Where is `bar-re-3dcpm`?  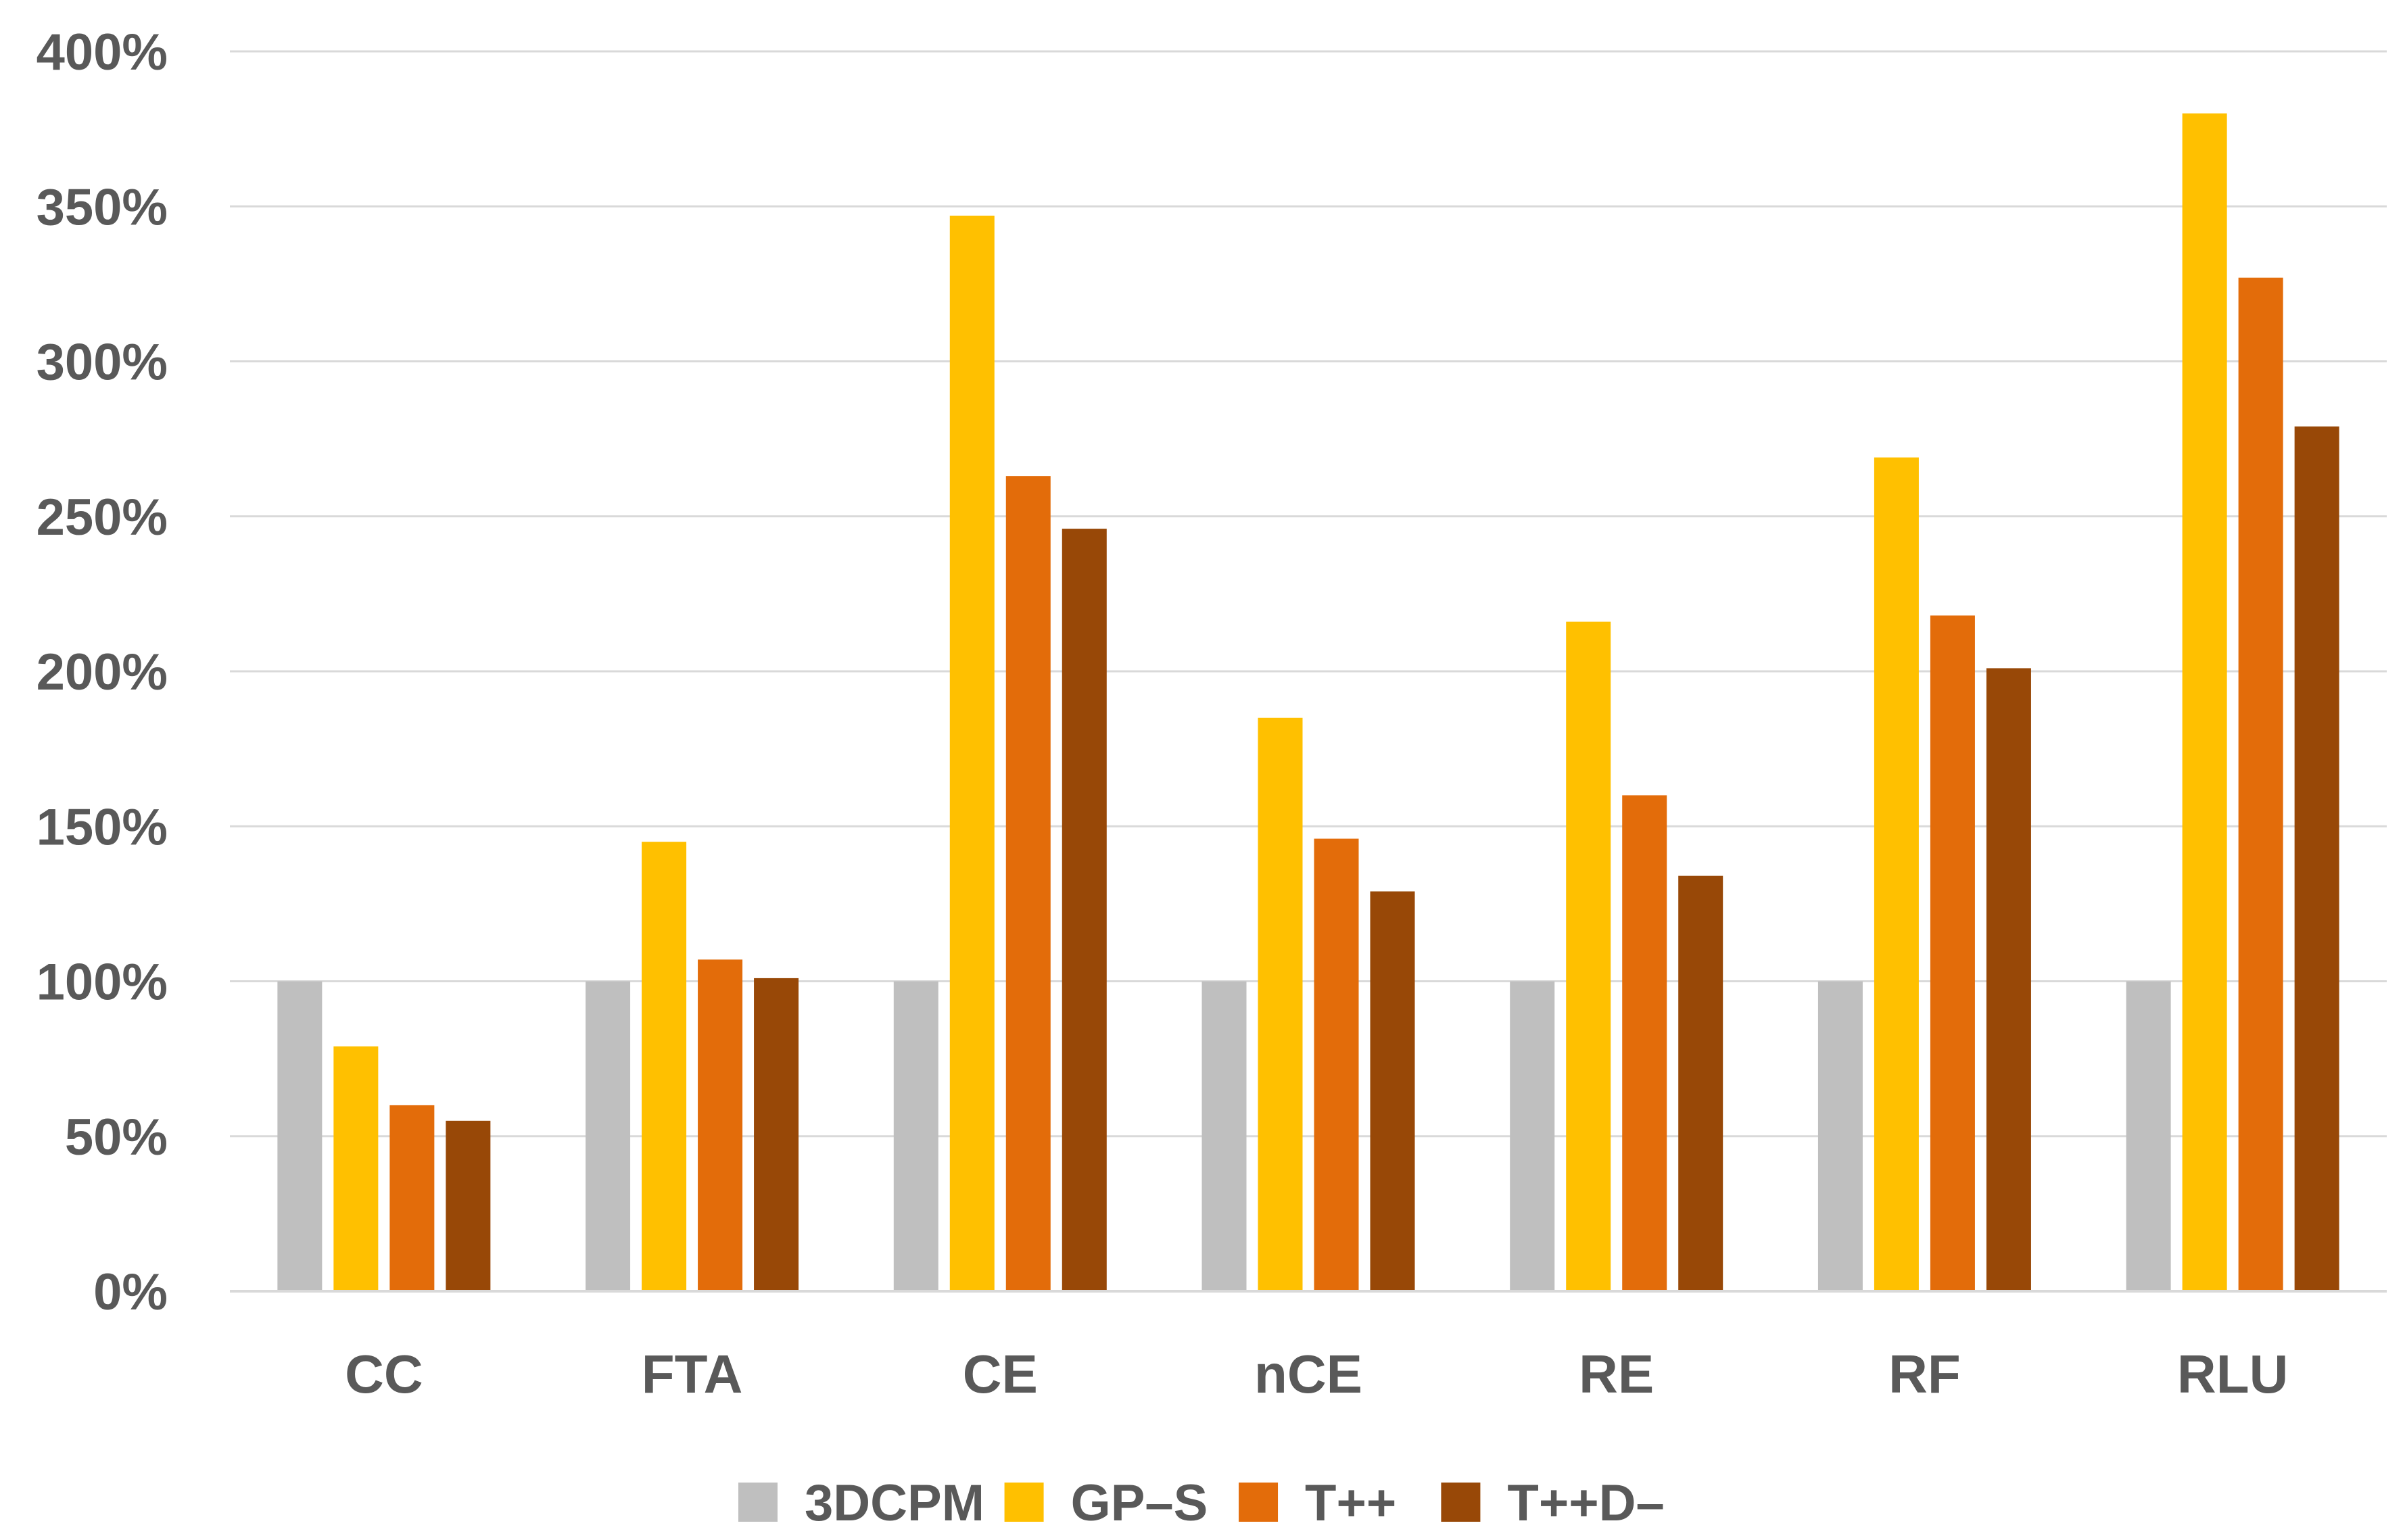 bar-re-3dcpm is located at coordinates (1532, 1136).